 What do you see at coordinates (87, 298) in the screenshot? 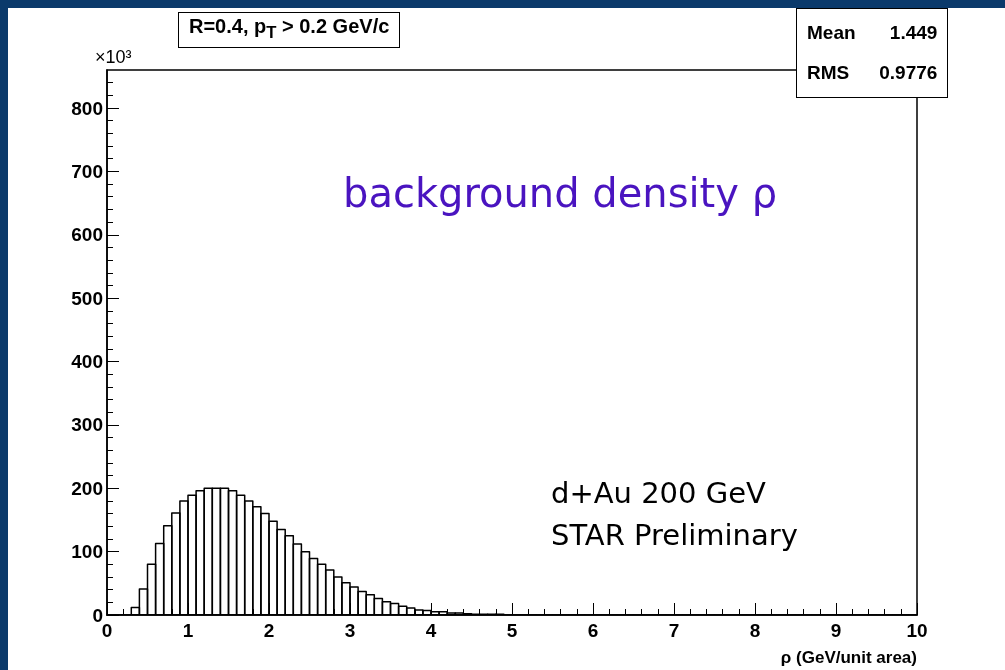
I see `y-tick-label: 500` at bounding box center [87, 298].